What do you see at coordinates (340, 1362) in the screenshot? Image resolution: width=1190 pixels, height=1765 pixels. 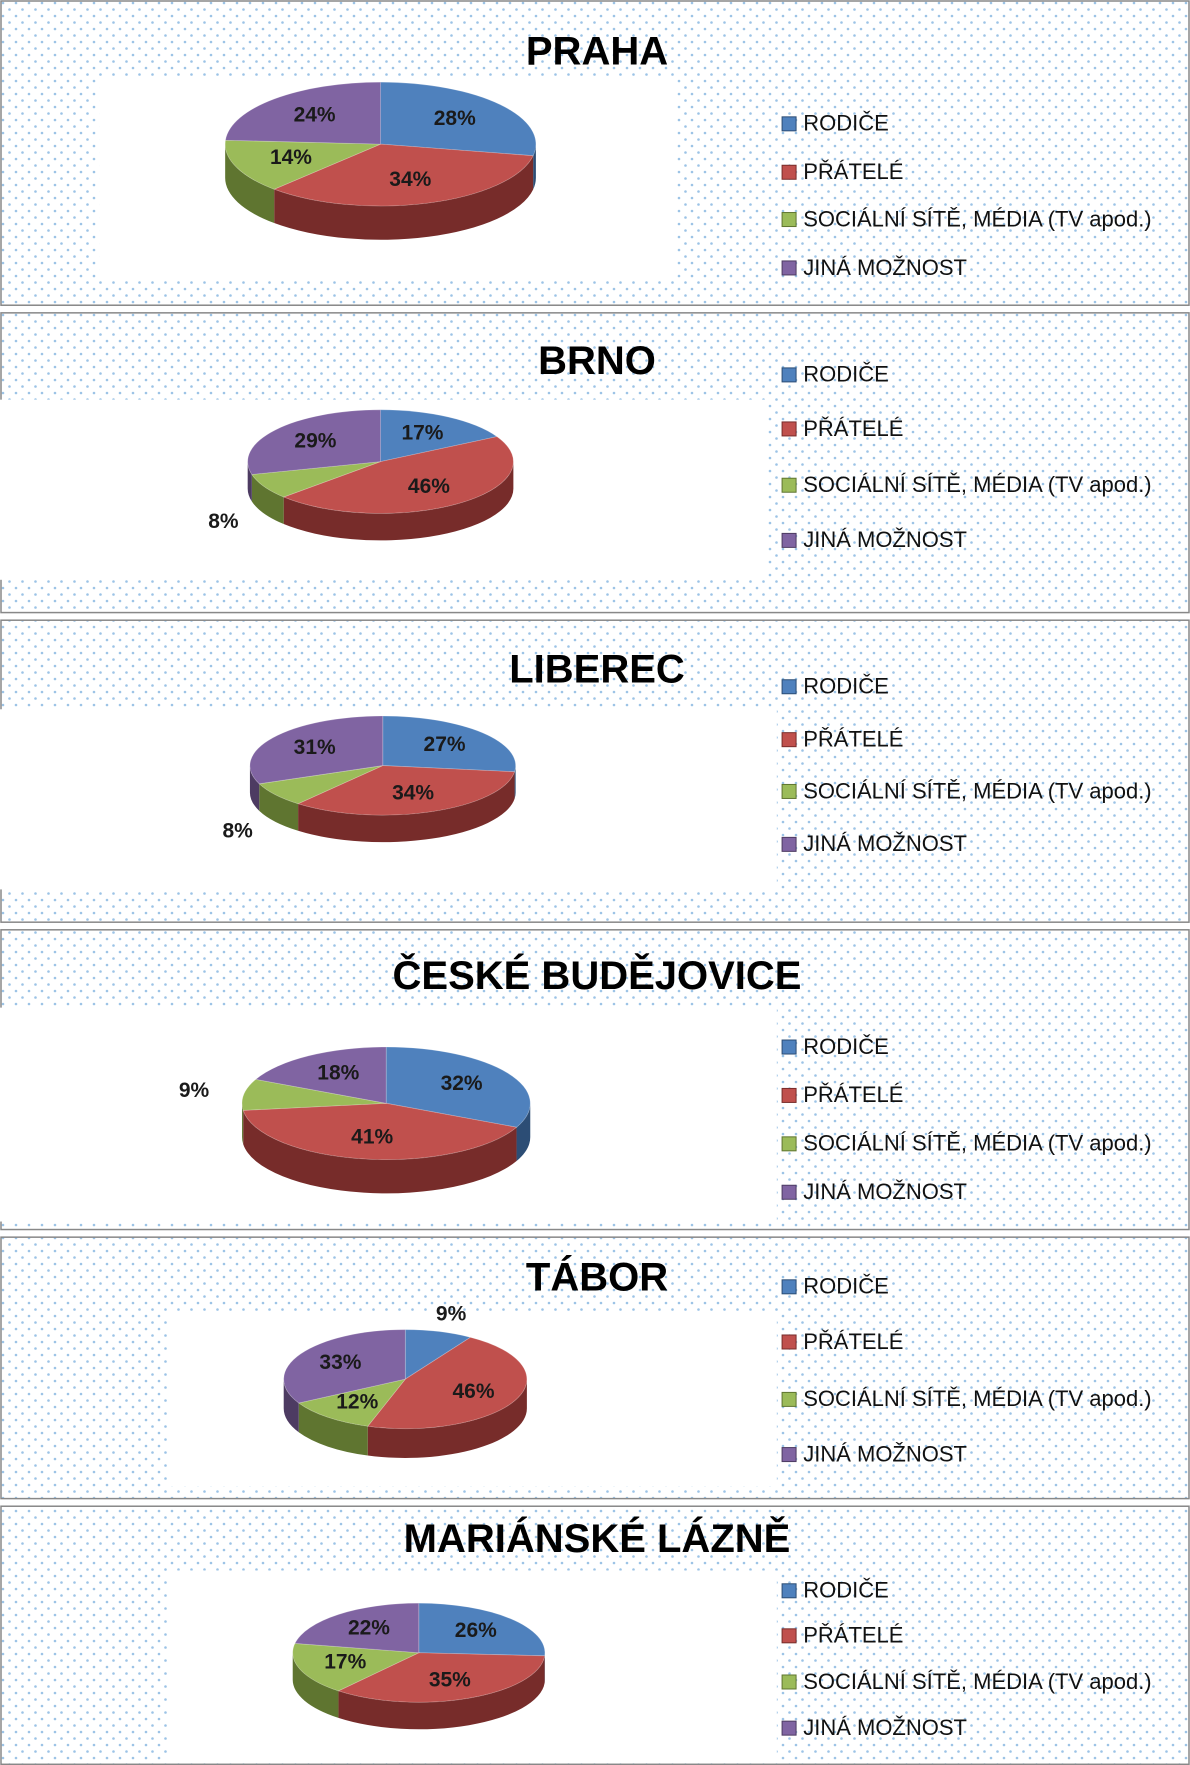 I see `data-label: 33%` at bounding box center [340, 1362].